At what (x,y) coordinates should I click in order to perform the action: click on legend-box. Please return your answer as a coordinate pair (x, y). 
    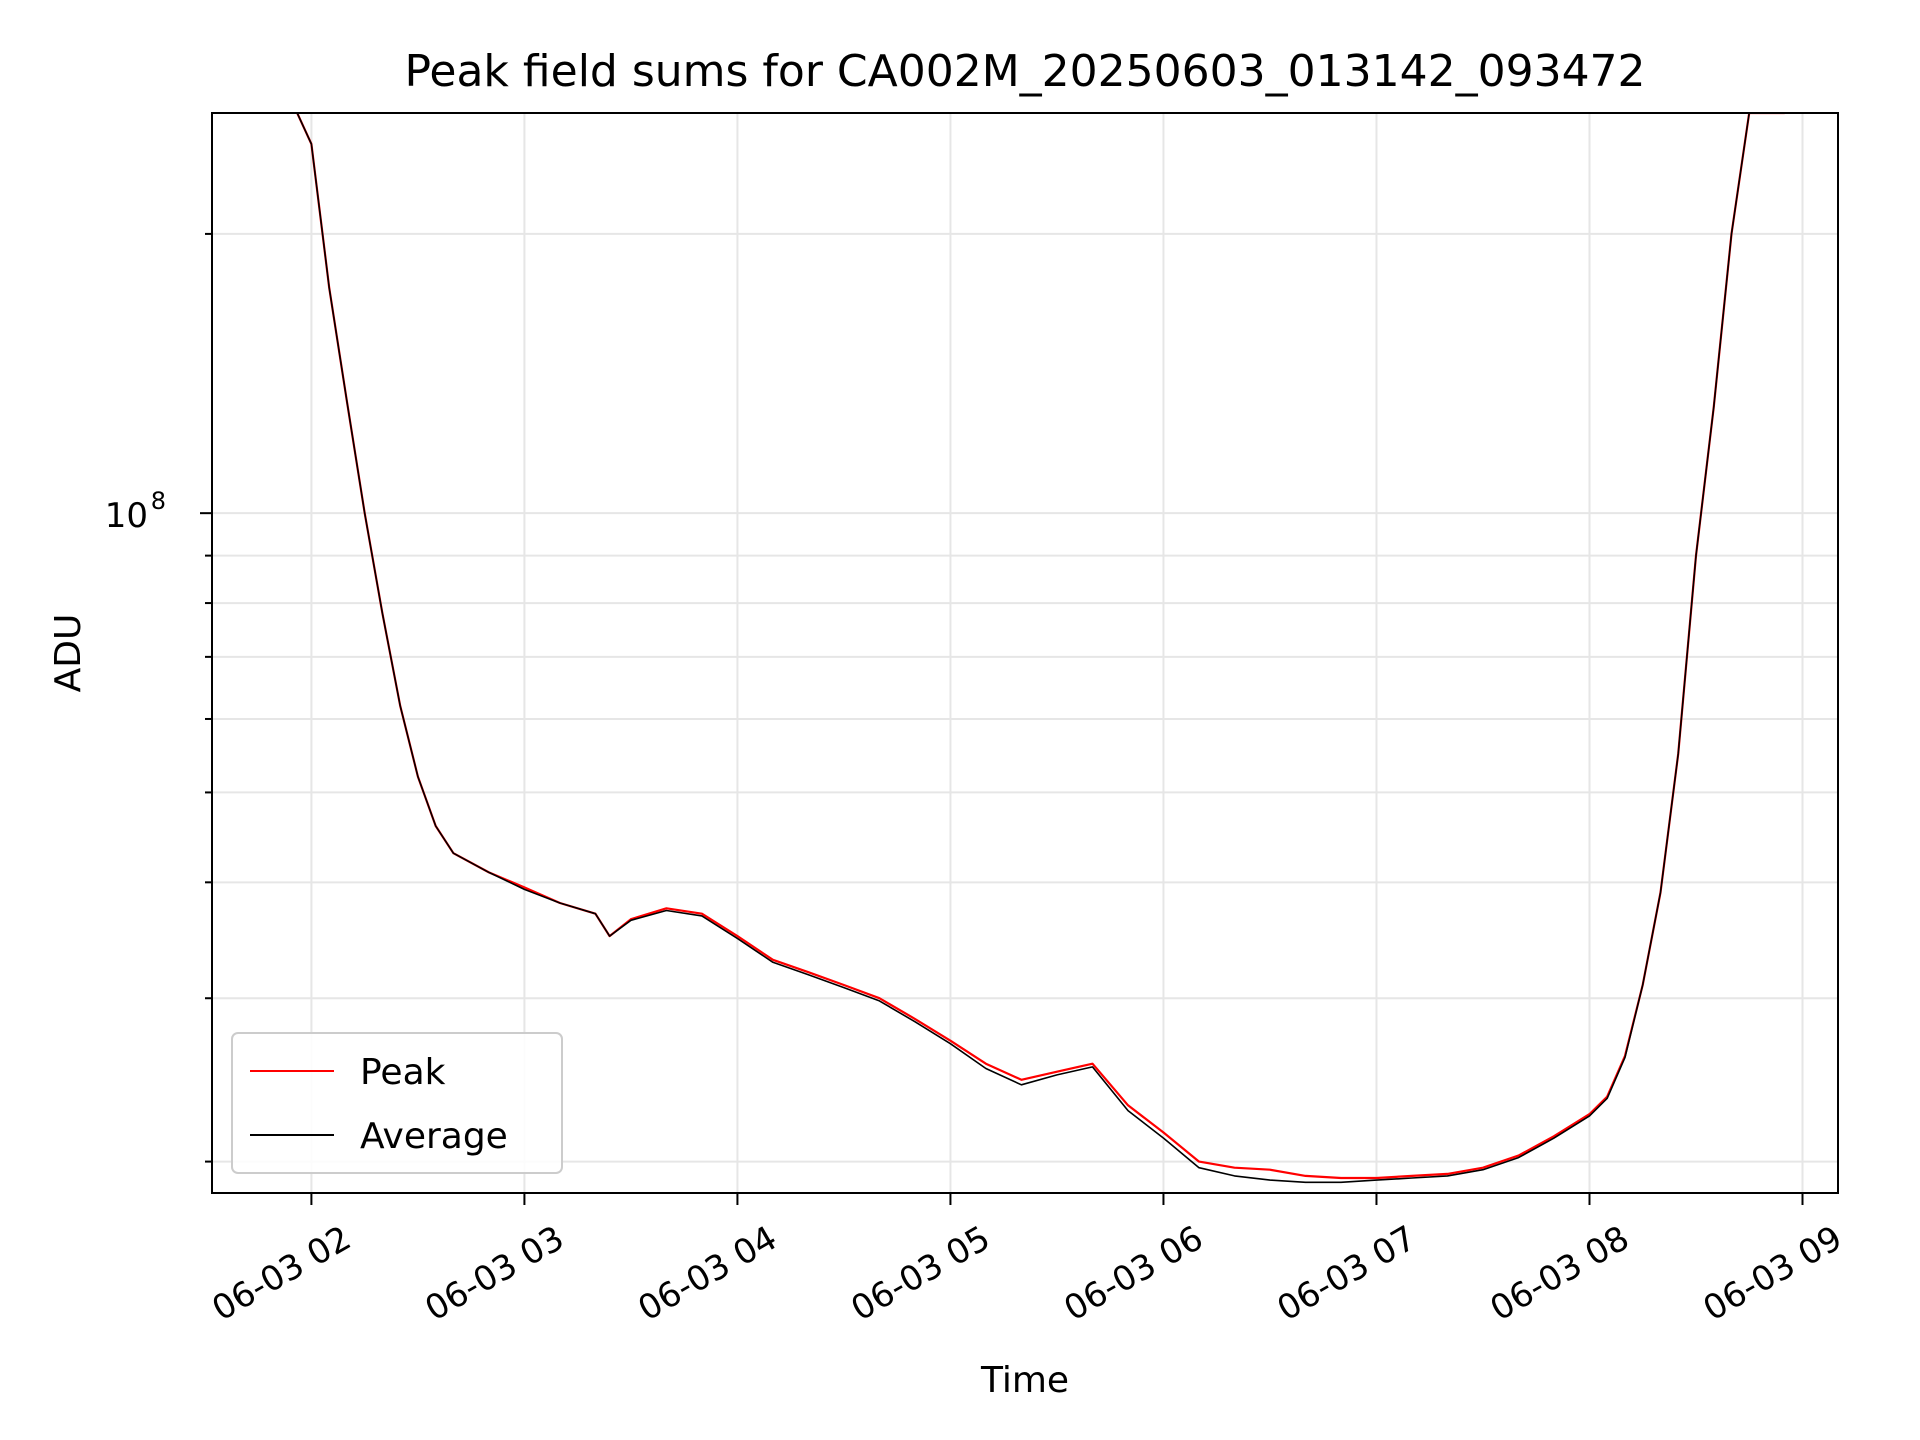
    Looking at the image, I should click on (397, 1103).